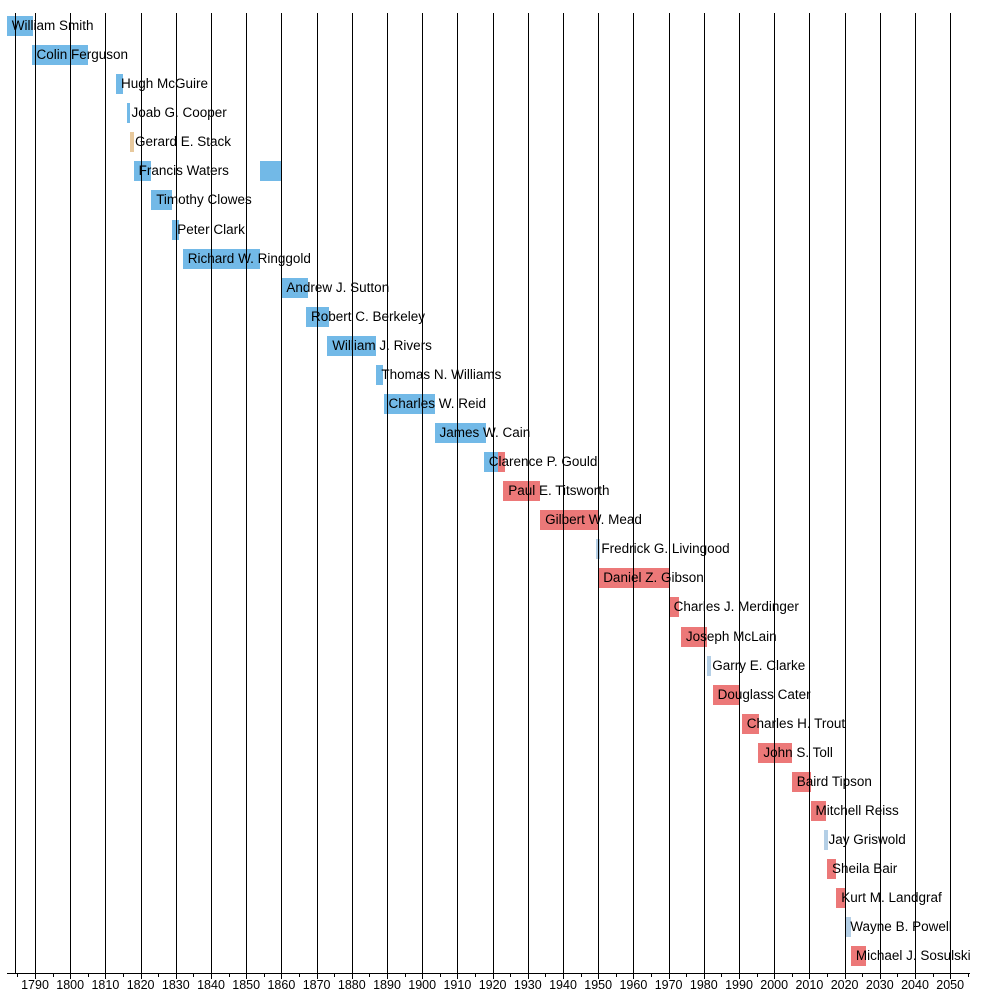 This screenshot has height=993, width=1000. What do you see at coordinates (598, 985) in the screenshot?
I see `axis-tick-label-1950: 1950` at bounding box center [598, 985].